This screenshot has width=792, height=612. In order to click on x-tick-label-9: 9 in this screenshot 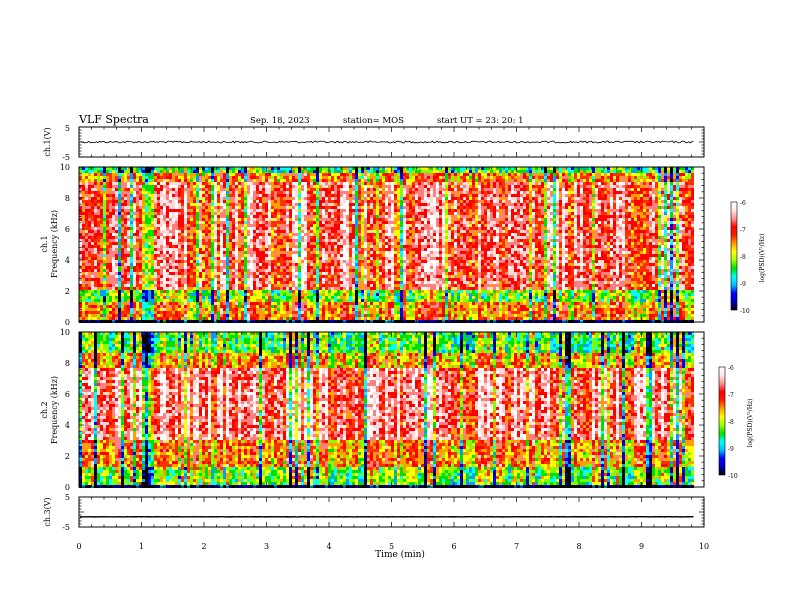, I will do `click(641, 546)`.